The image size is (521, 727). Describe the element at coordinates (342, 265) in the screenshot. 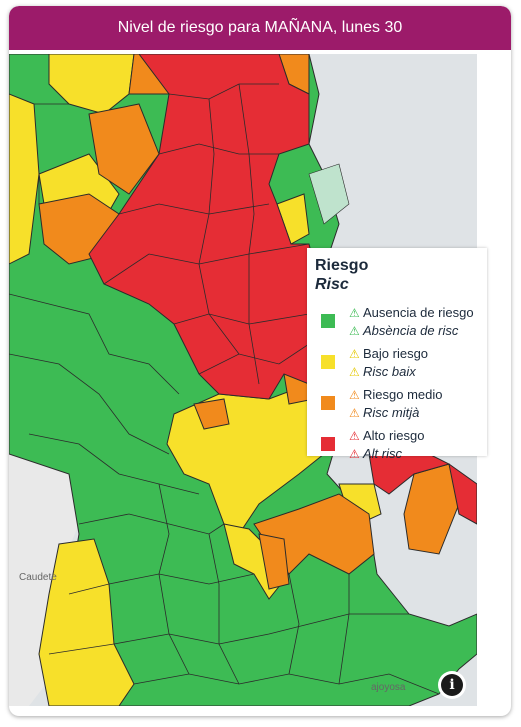

I see `legend-title: Riesgo` at that location.